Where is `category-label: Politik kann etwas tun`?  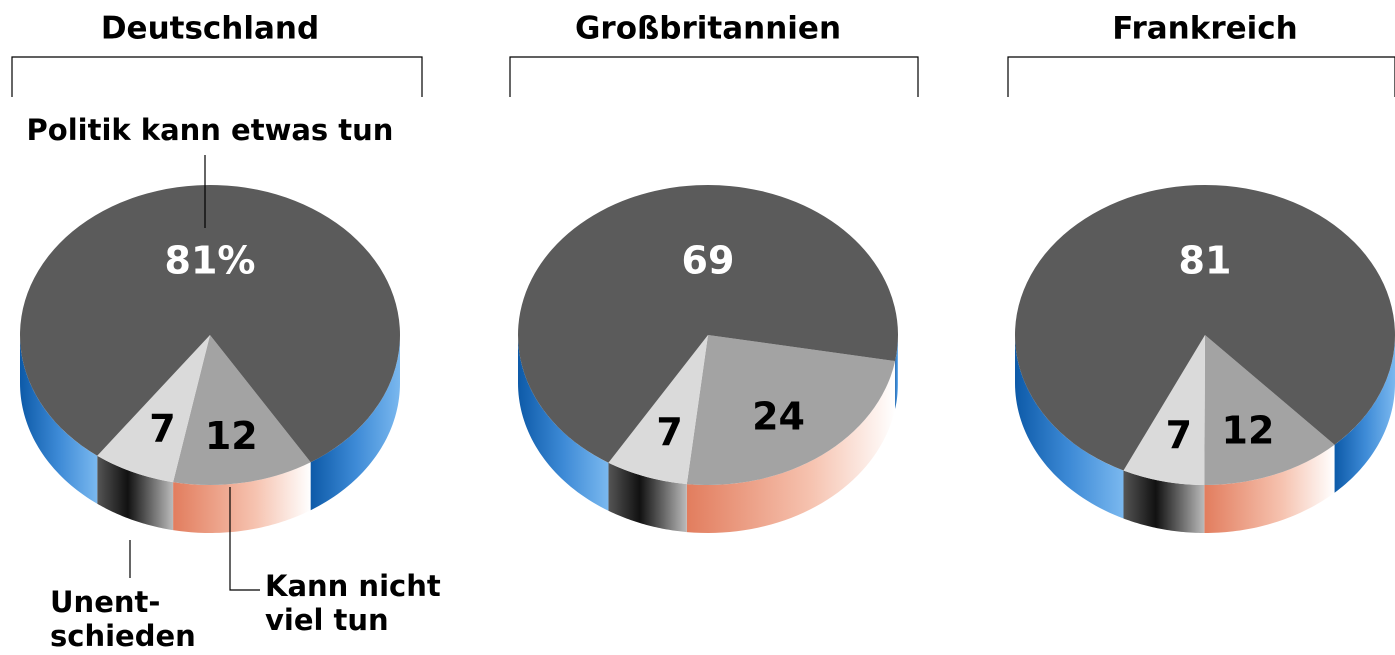 category-label: Politik kann etwas tun is located at coordinates (210, 130).